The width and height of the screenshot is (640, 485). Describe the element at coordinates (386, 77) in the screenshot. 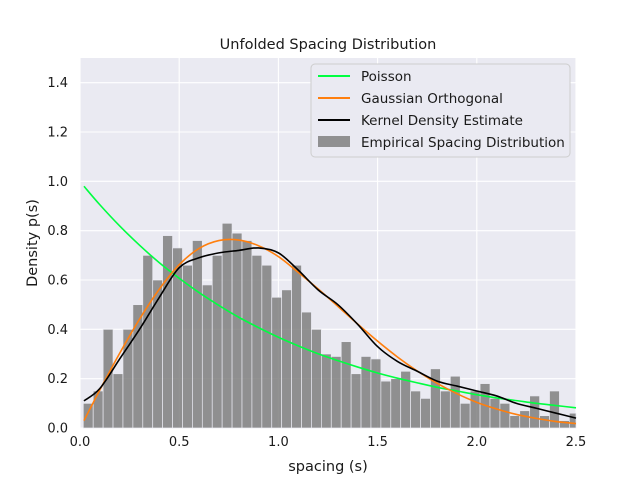

I see `legend-label-poisson: Poisson` at that location.